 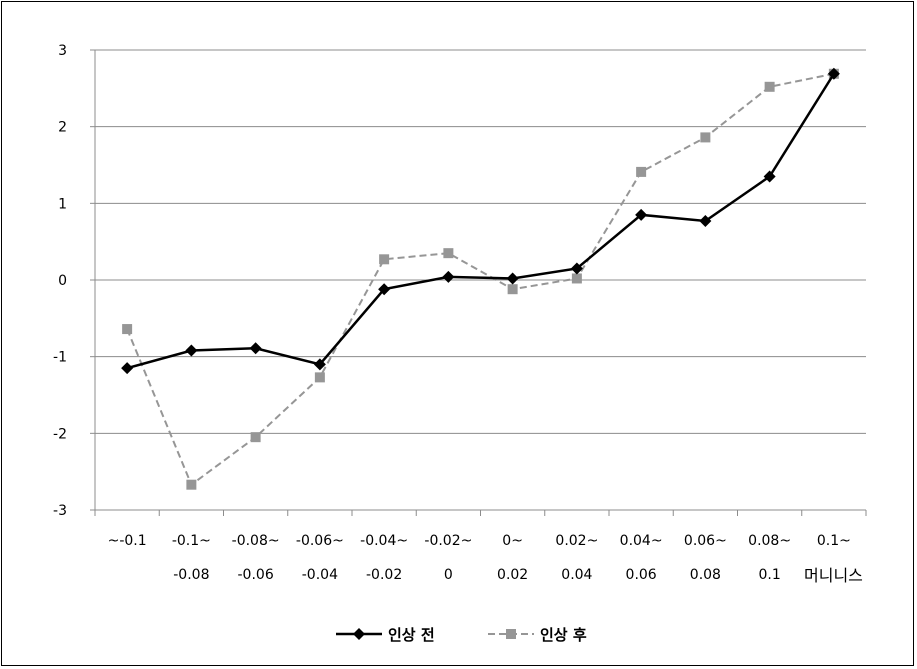 What do you see at coordinates (320, 575) in the screenshot?
I see `x-category-label-line2: -0.04` at bounding box center [320, 575].